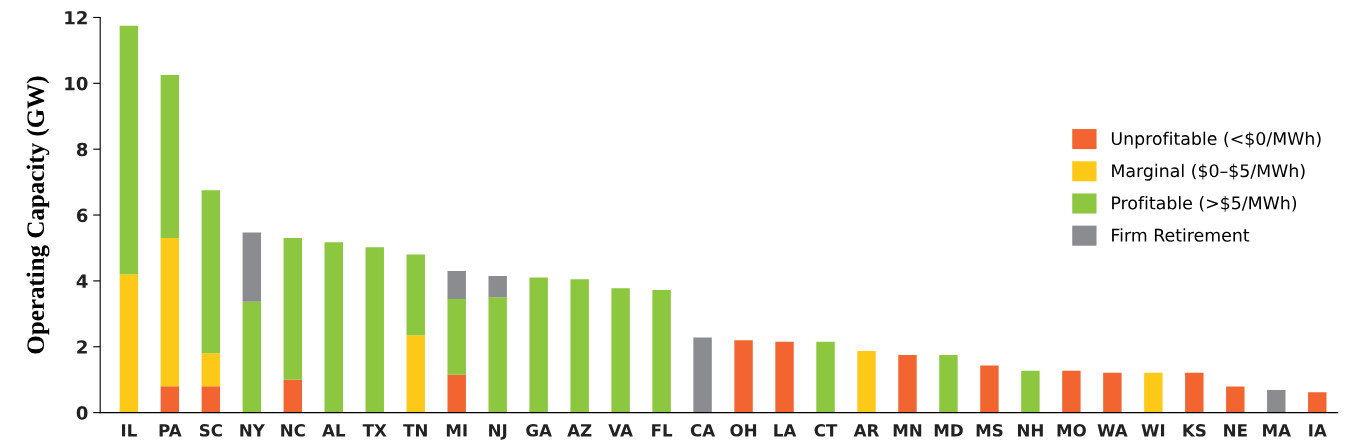 The width and height of the screenshot is (1354, 448). I want to click on x-tick-label: AL, so click(334, 430).